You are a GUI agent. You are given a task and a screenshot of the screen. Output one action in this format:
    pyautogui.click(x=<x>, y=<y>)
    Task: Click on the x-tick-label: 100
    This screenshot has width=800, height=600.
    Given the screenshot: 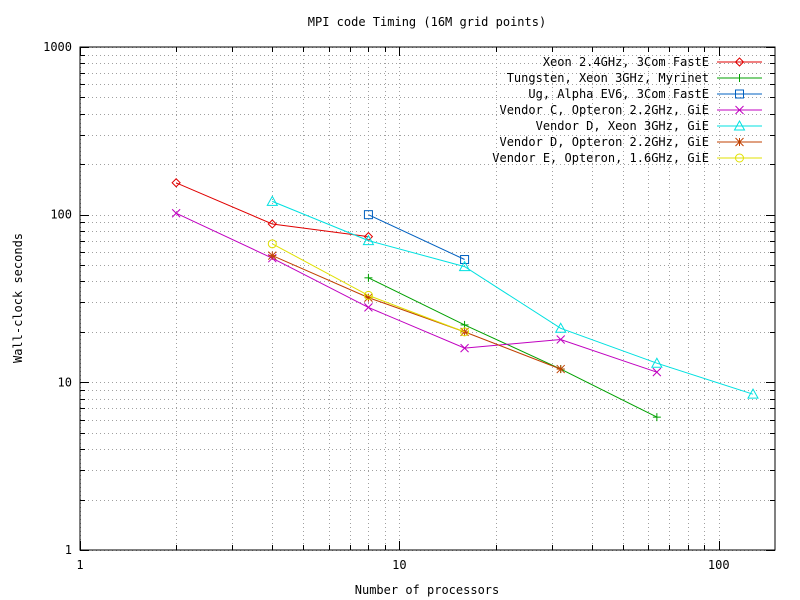 What is the action you would take?
    pyautogui.click(x=719, y=565)
    